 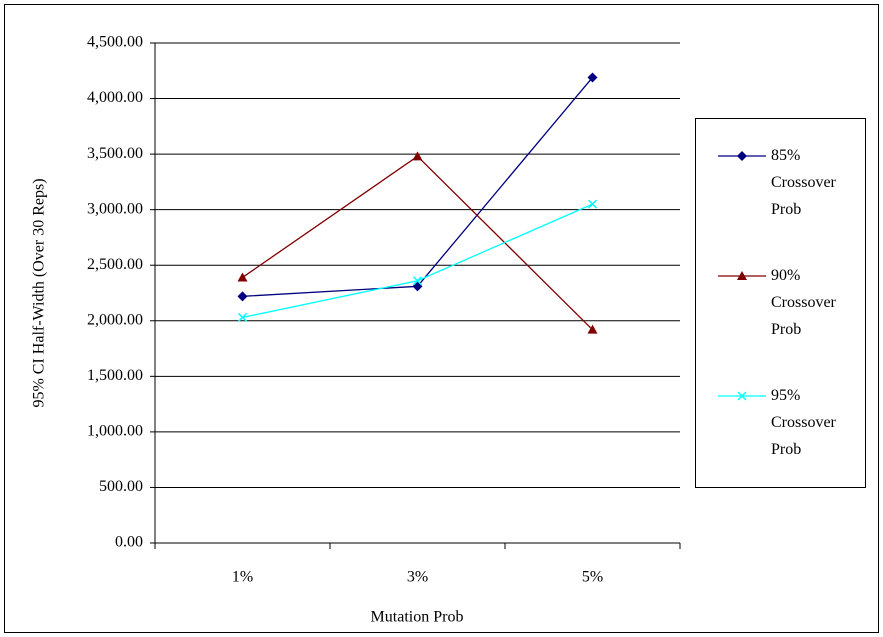 I want to click on y-tick-label: 4,000.00, so click(x=115, y=97).